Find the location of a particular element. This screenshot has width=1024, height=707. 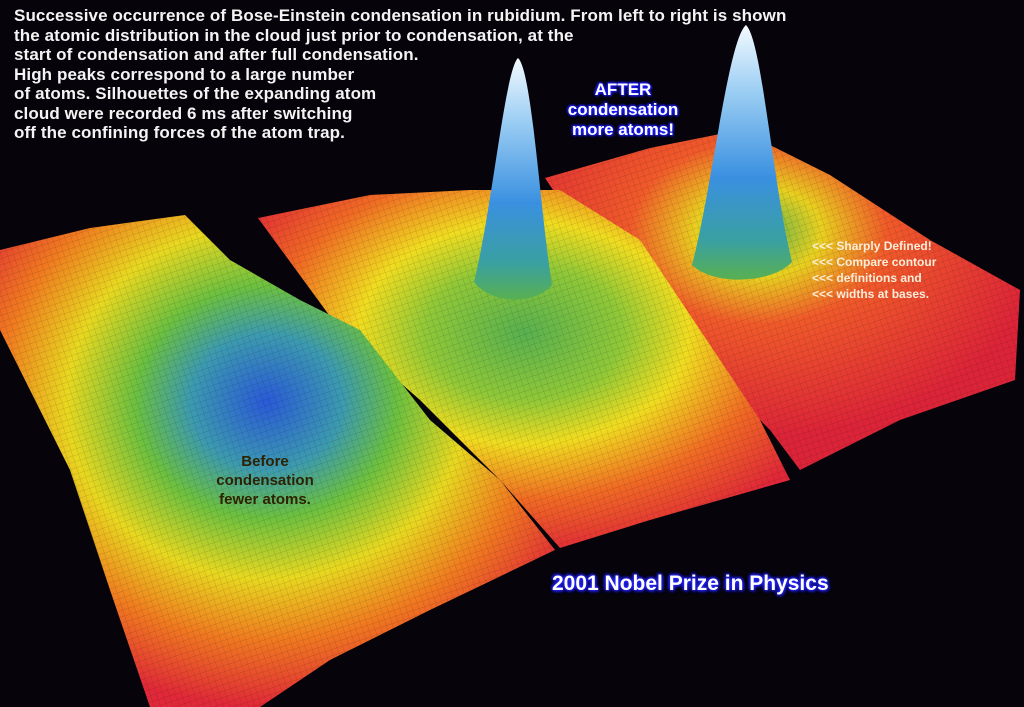

label-line: more atoms! is located at coordinates (623, 129).